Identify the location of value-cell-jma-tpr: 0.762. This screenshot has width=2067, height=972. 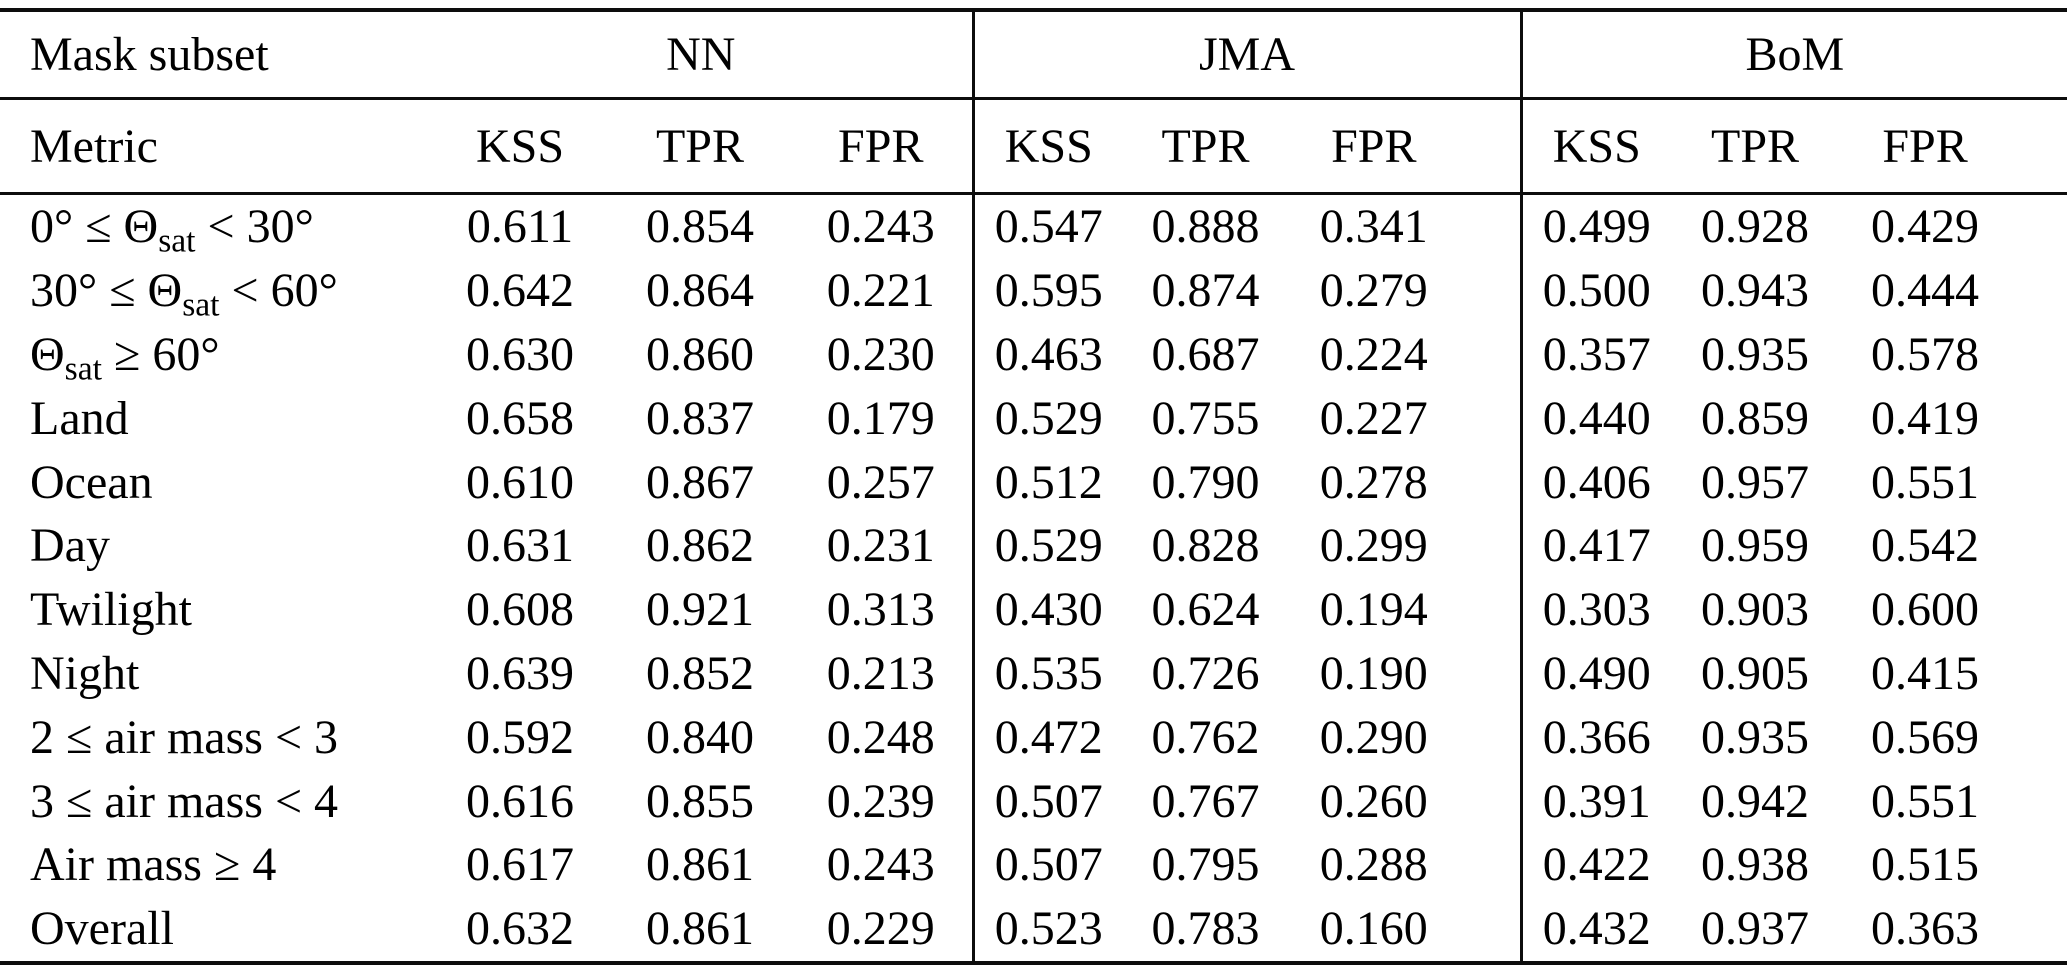
(1205, 737).